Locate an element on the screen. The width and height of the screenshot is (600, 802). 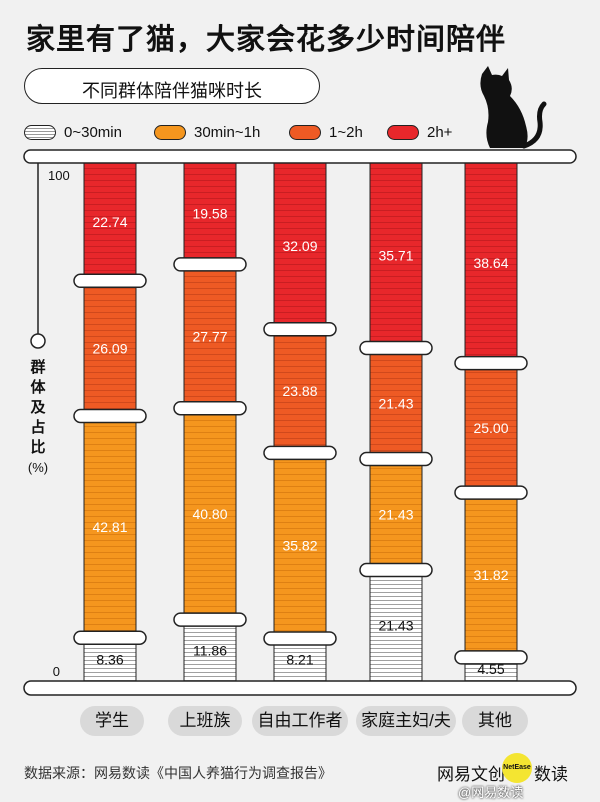
data-label-2h-plus: 32.09 is located at coordinates (299, 246).